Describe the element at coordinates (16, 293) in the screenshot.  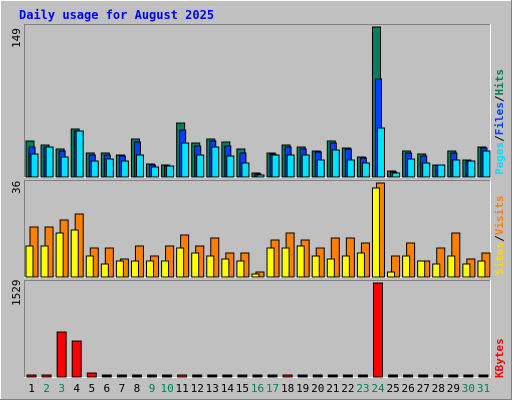
I see `kbytes-panel-max-label: 1529` at that location.